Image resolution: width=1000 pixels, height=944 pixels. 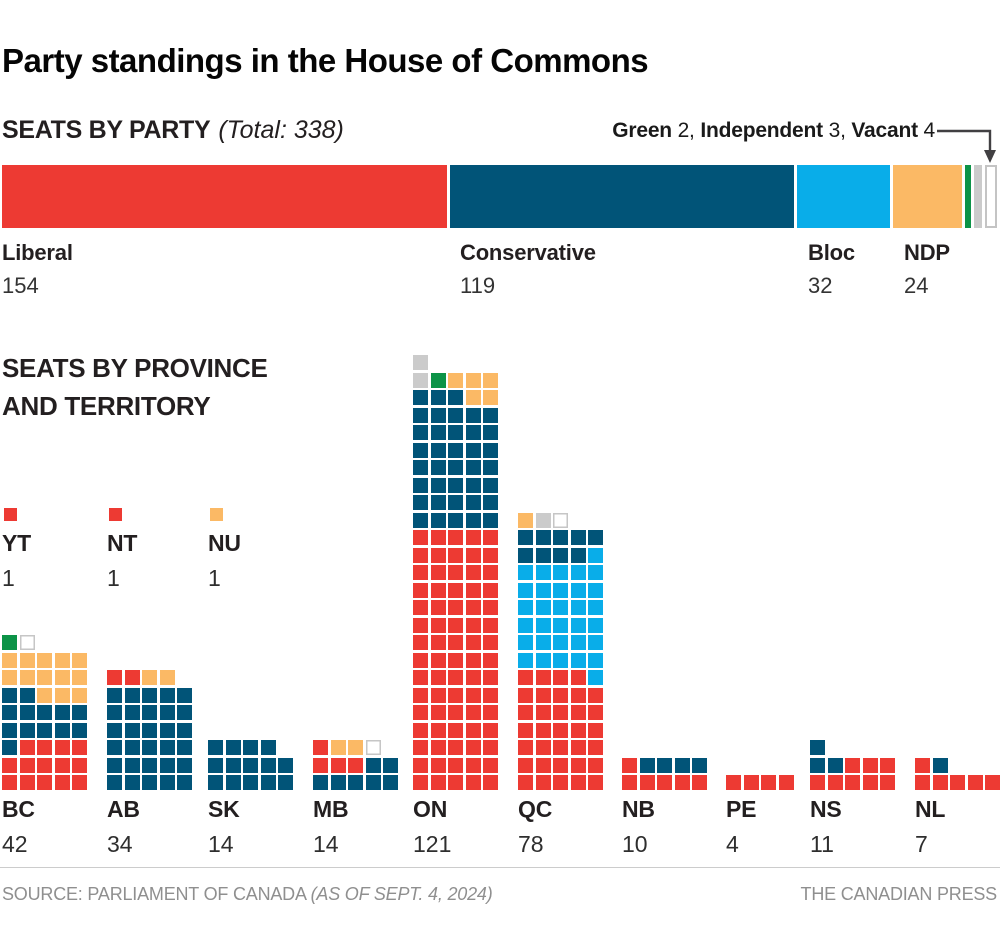 I want to click on waffle-column-qc, so click(x=560, y=651).